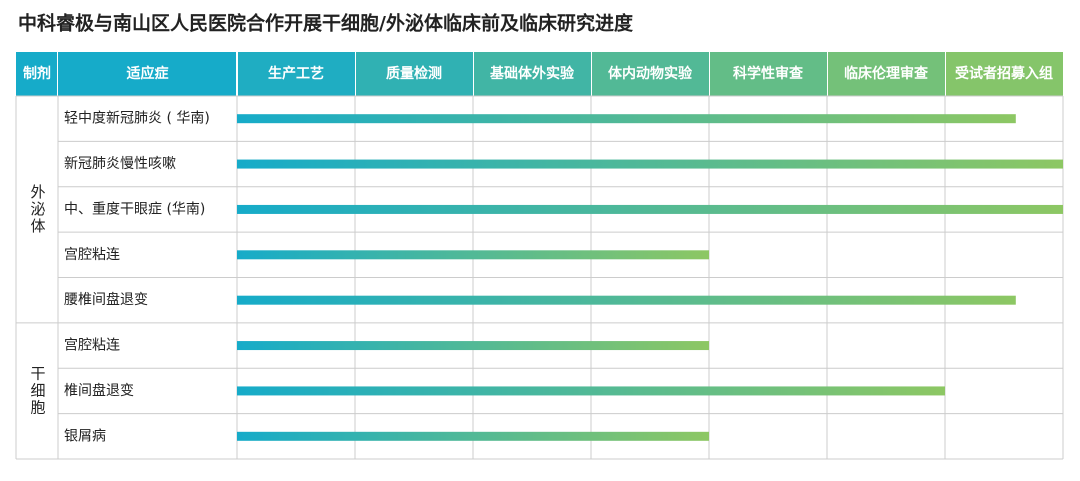  Describe the element at coordinates (85, 436) in the screenshot. I see `indication-label: 银屑病` at that location.